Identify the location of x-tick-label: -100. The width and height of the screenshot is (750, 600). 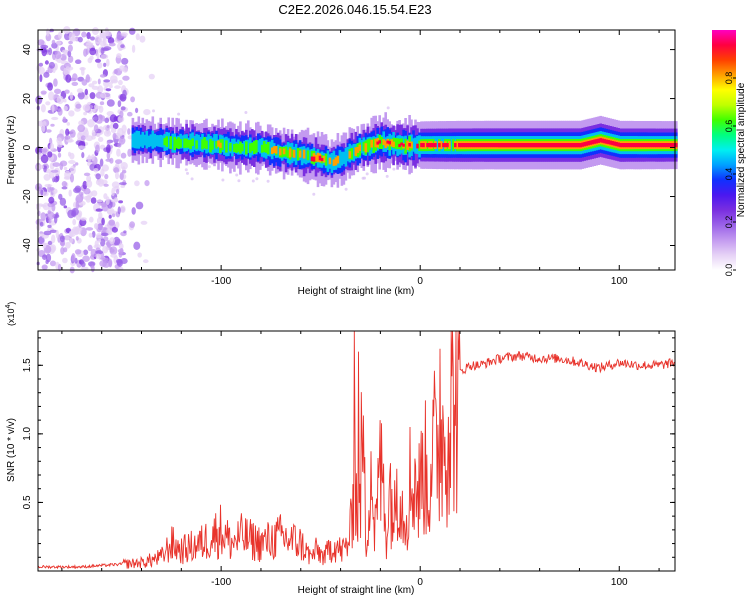
(221, 582).